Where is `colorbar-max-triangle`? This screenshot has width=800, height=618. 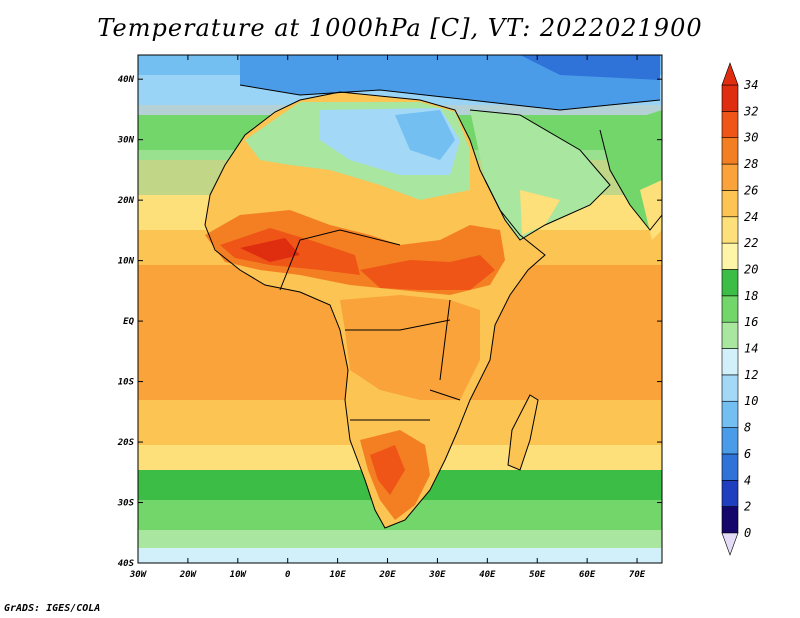 colorbar-max-triangle is located at coordinates (730, 74).